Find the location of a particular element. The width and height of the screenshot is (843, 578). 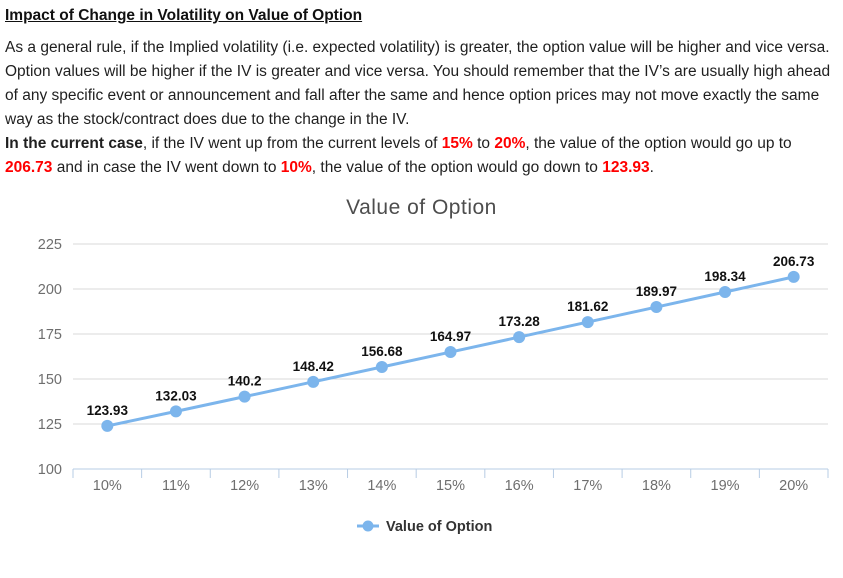

data-label: 173.28 is located at coordinates (519, 321).